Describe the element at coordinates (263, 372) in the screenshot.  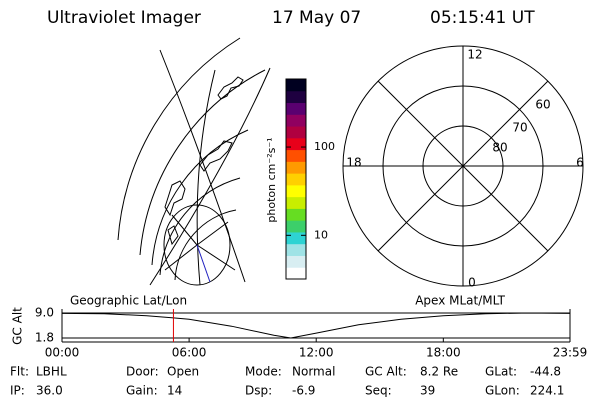
I see `field-label: Mode:` at that location.